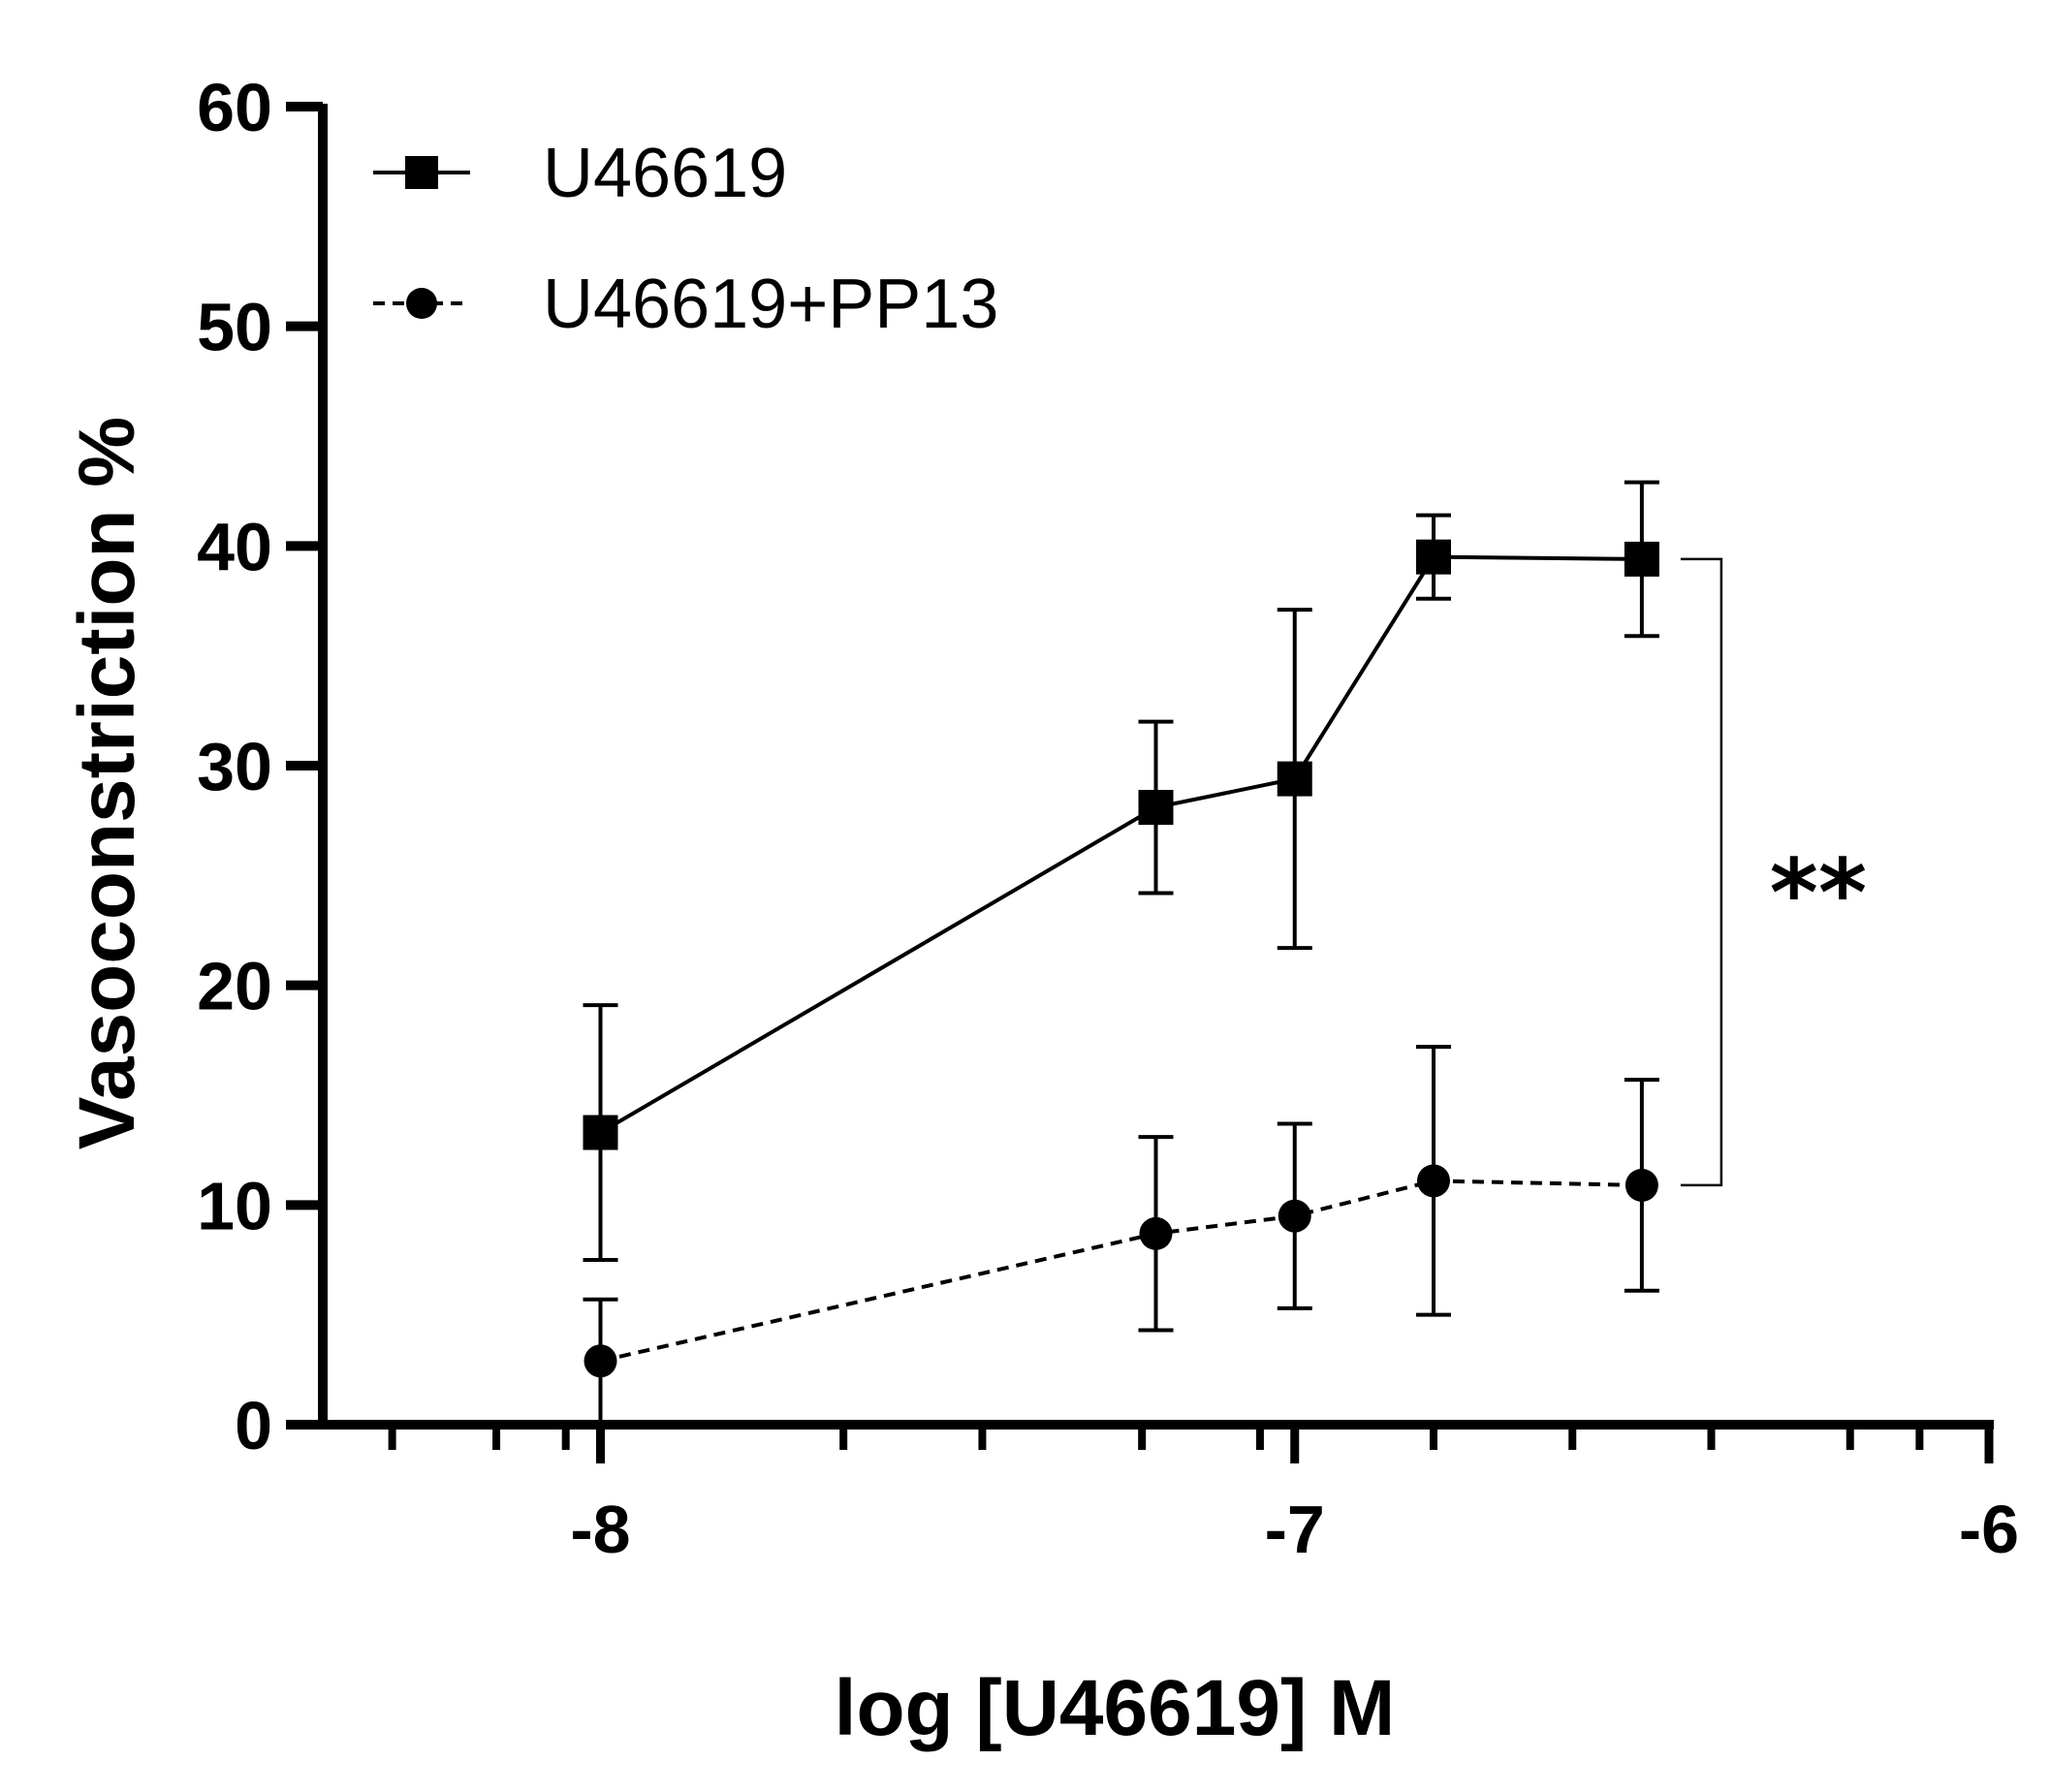 This screenshot has height=1792, width=2051. Describe the element at coordinates (1989, 1530) in the screenshot. I see `x-tick-label: -6` at that location.